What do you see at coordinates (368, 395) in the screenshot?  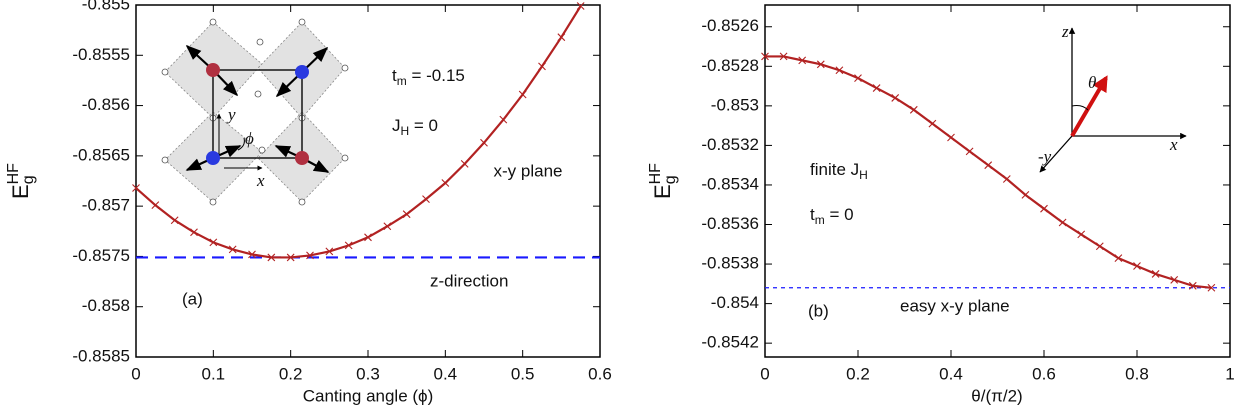 I see `x-axis-label: Canting angle (ϕ)` at bounding box center [368, 395].